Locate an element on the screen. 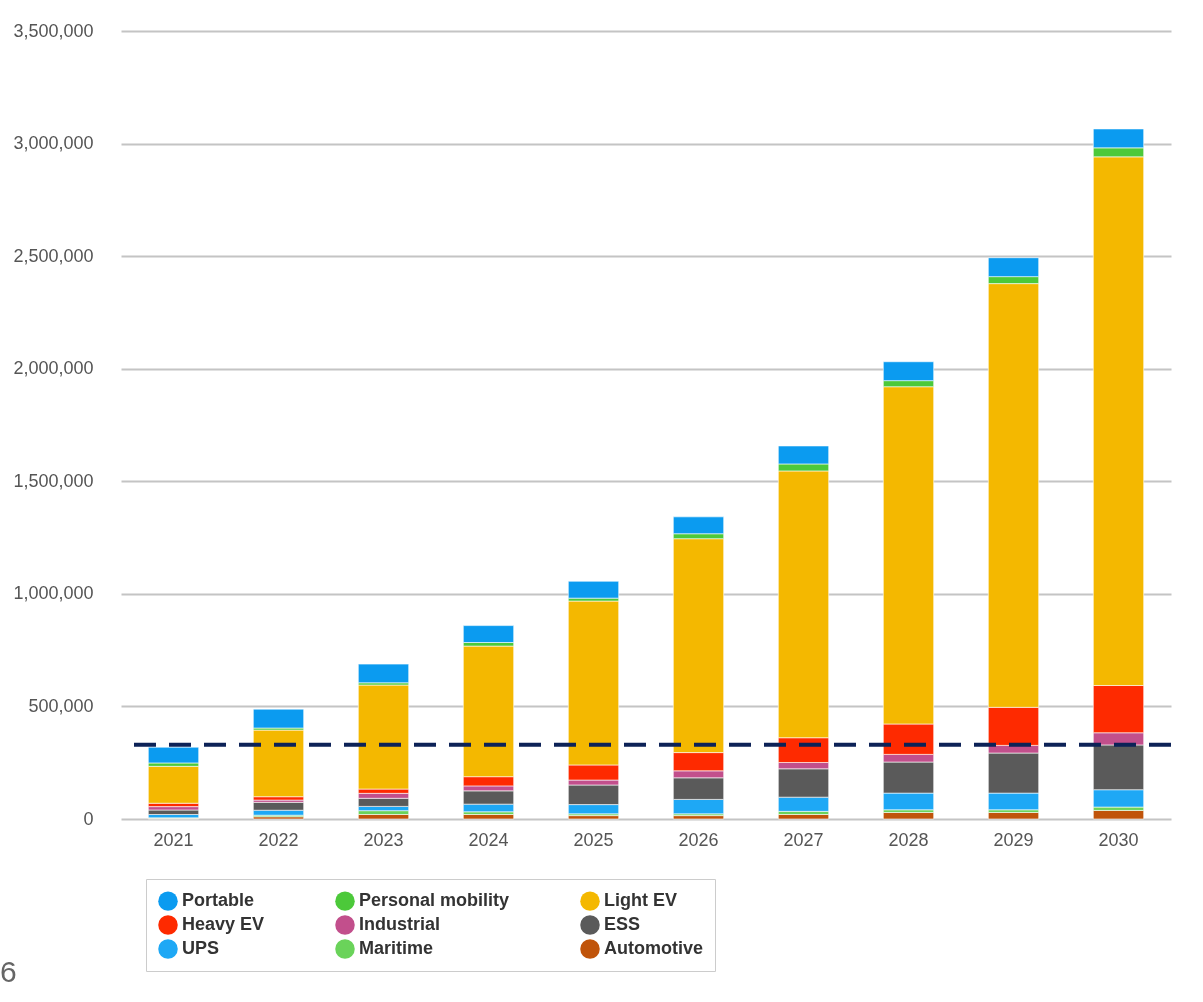 This screenshot has height=1002, width=1203. y-tick-label: 3,000,000 is located at coordinates (53, 143).